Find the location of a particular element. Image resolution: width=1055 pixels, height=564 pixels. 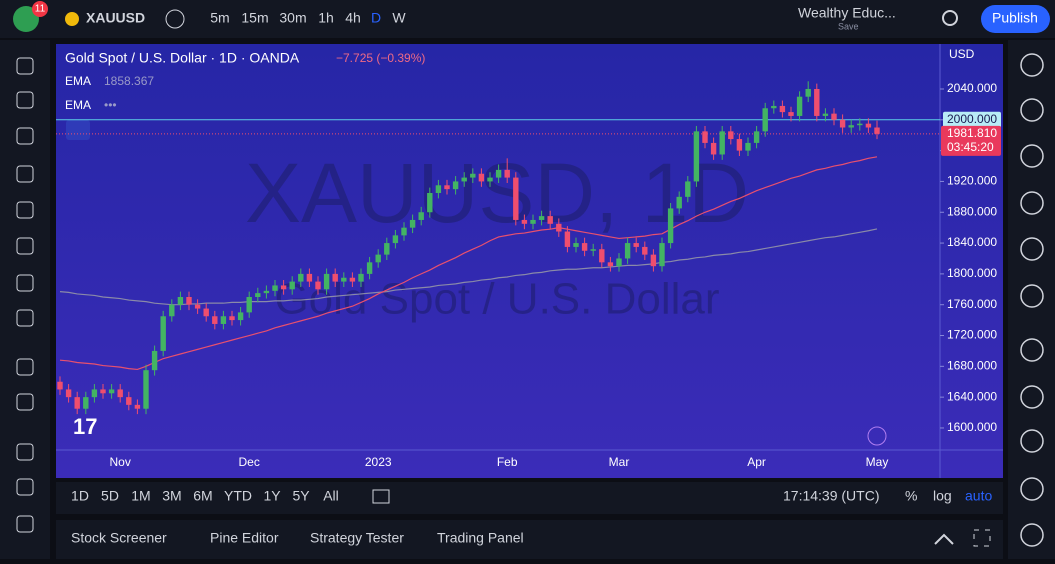

range-button: 5D is located at coordinates (110, 496).